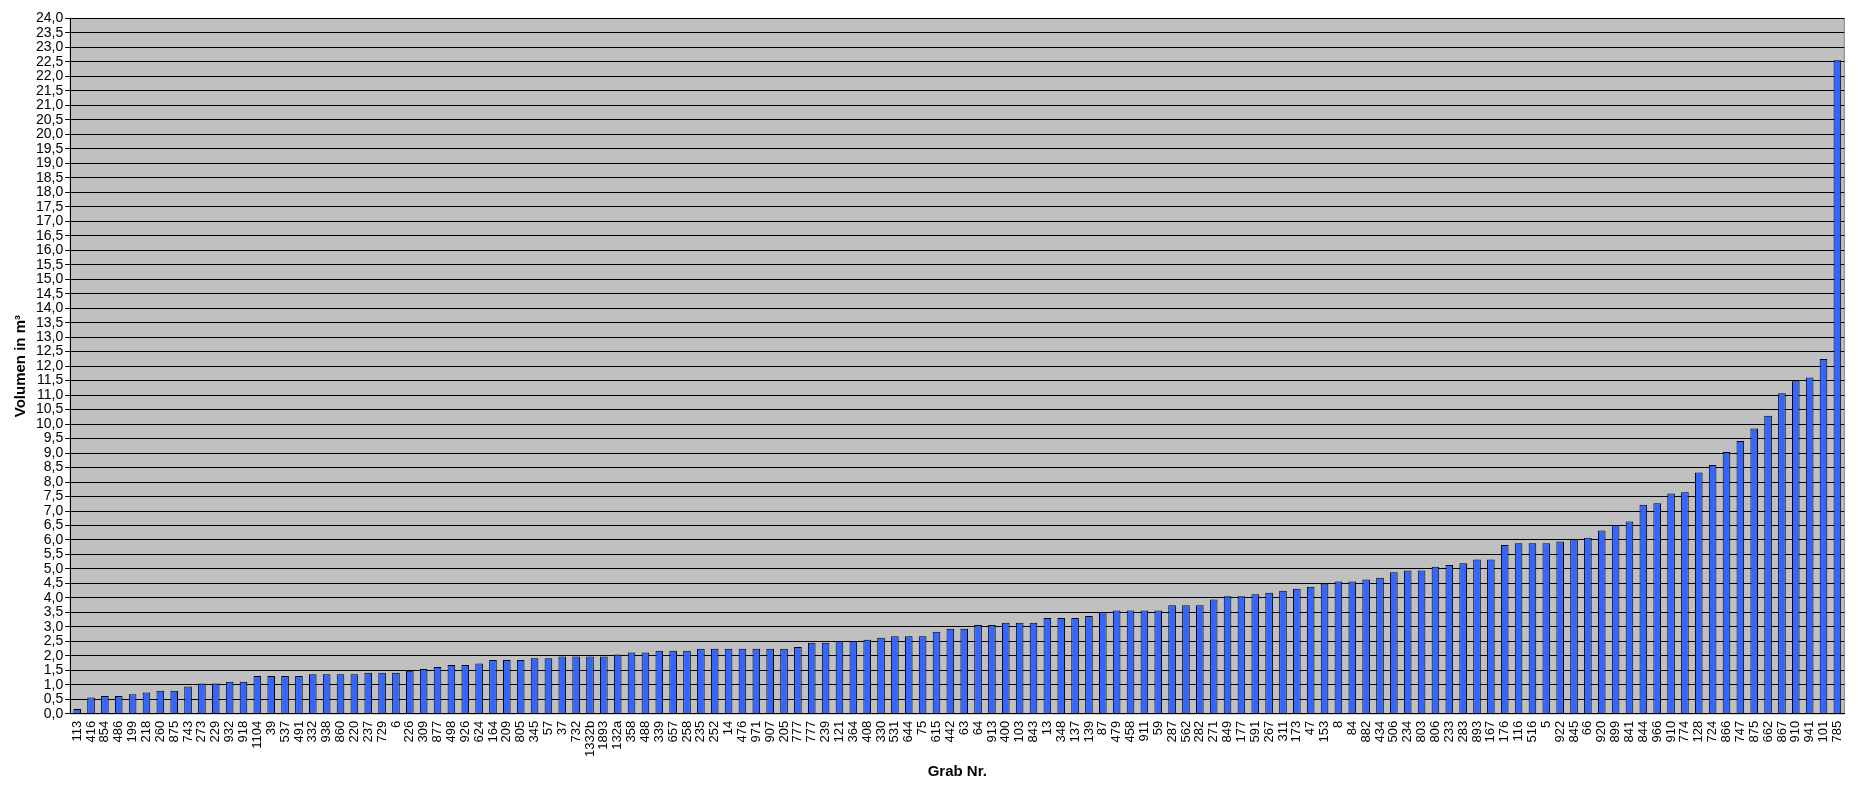 The image size is (1863, 793). Describe the element at coordinates (1379, 731) in the screenshot. I see `x-tick-label: 434` at that location.